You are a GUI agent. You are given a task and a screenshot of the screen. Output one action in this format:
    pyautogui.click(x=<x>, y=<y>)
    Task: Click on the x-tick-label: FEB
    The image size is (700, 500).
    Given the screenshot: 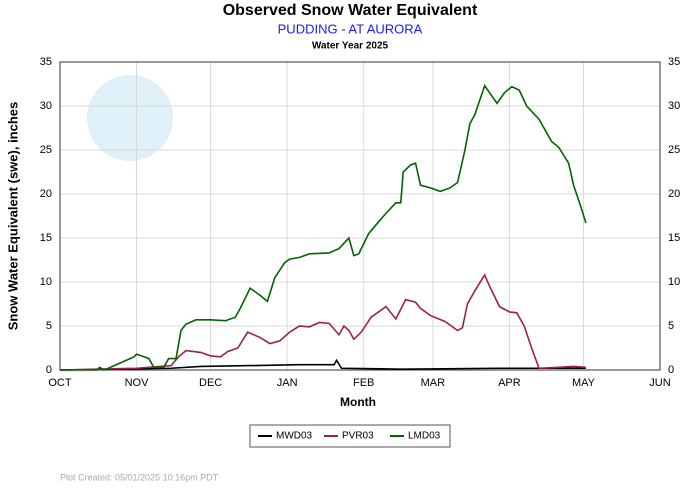 What is the action you would take?
    pyautogui.click(x=363, y=383)
    